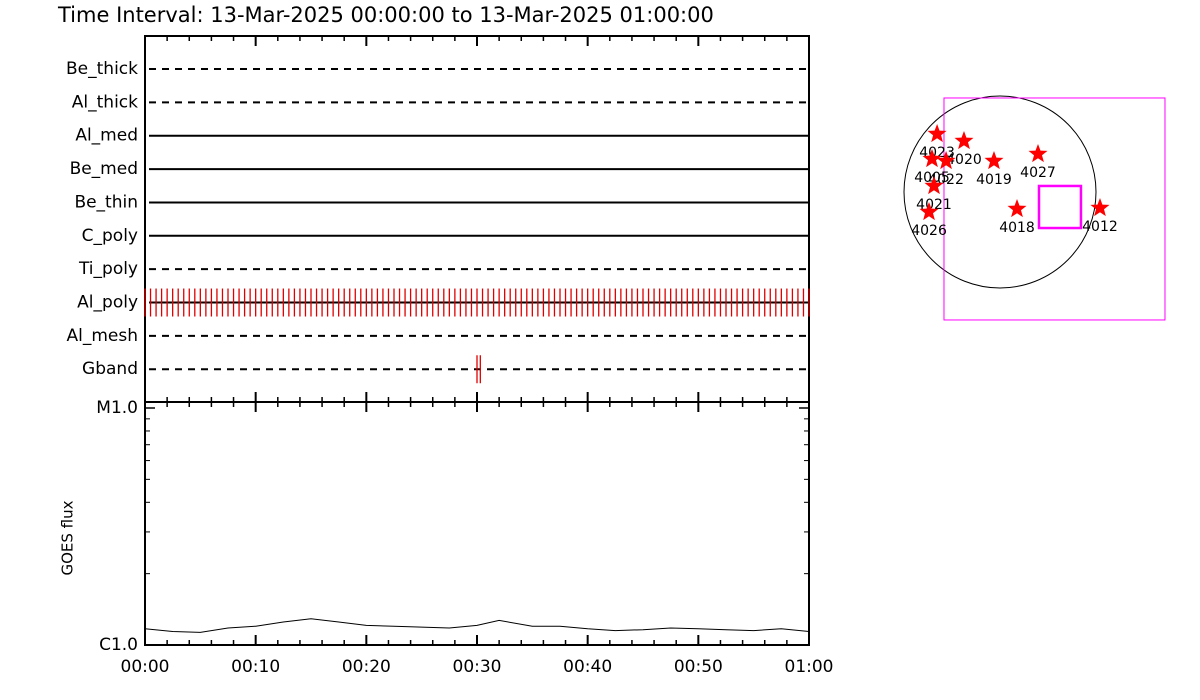 This screenshot has width=1200, height=700. I want to click on region-label: 4026, so click(929, 231).